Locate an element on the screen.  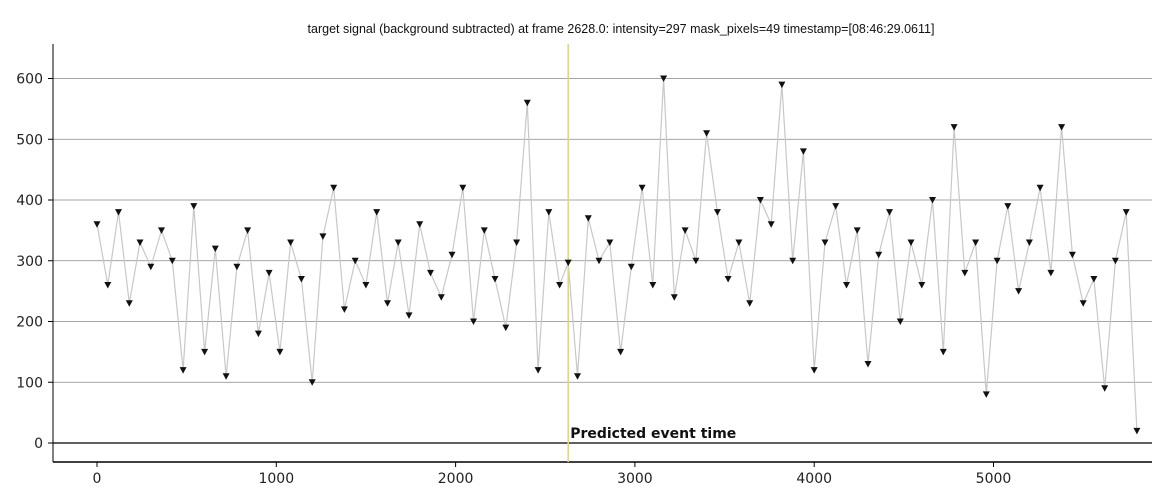
x-tick-label: 4000 is located at coordinates (814, 479).